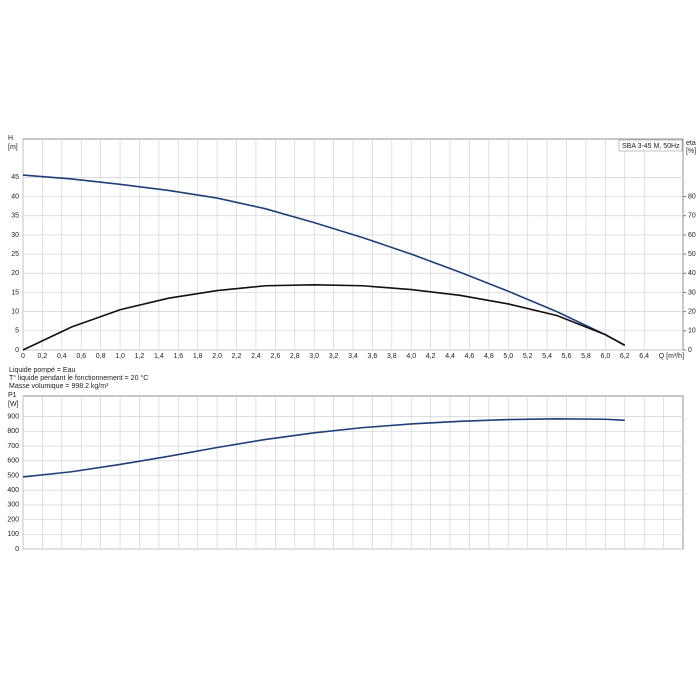 The image size is (700, 700). Describe the element at coordinates (692, 196) in the screenshot. I see `y2-tick-label: 80` at that location.